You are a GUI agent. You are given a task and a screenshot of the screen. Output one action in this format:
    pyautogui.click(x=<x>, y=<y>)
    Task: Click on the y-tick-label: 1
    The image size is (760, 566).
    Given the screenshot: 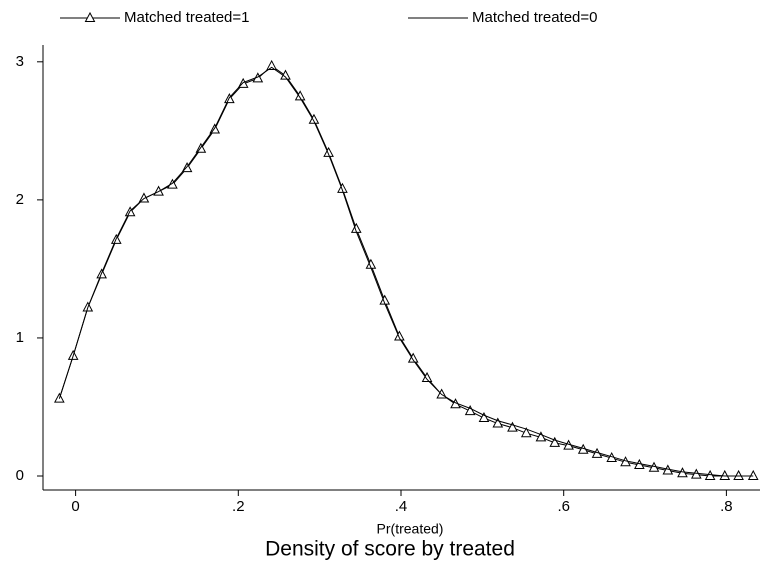 What is the action you would take?
    pyautogui.click(x=20, y=337)
    